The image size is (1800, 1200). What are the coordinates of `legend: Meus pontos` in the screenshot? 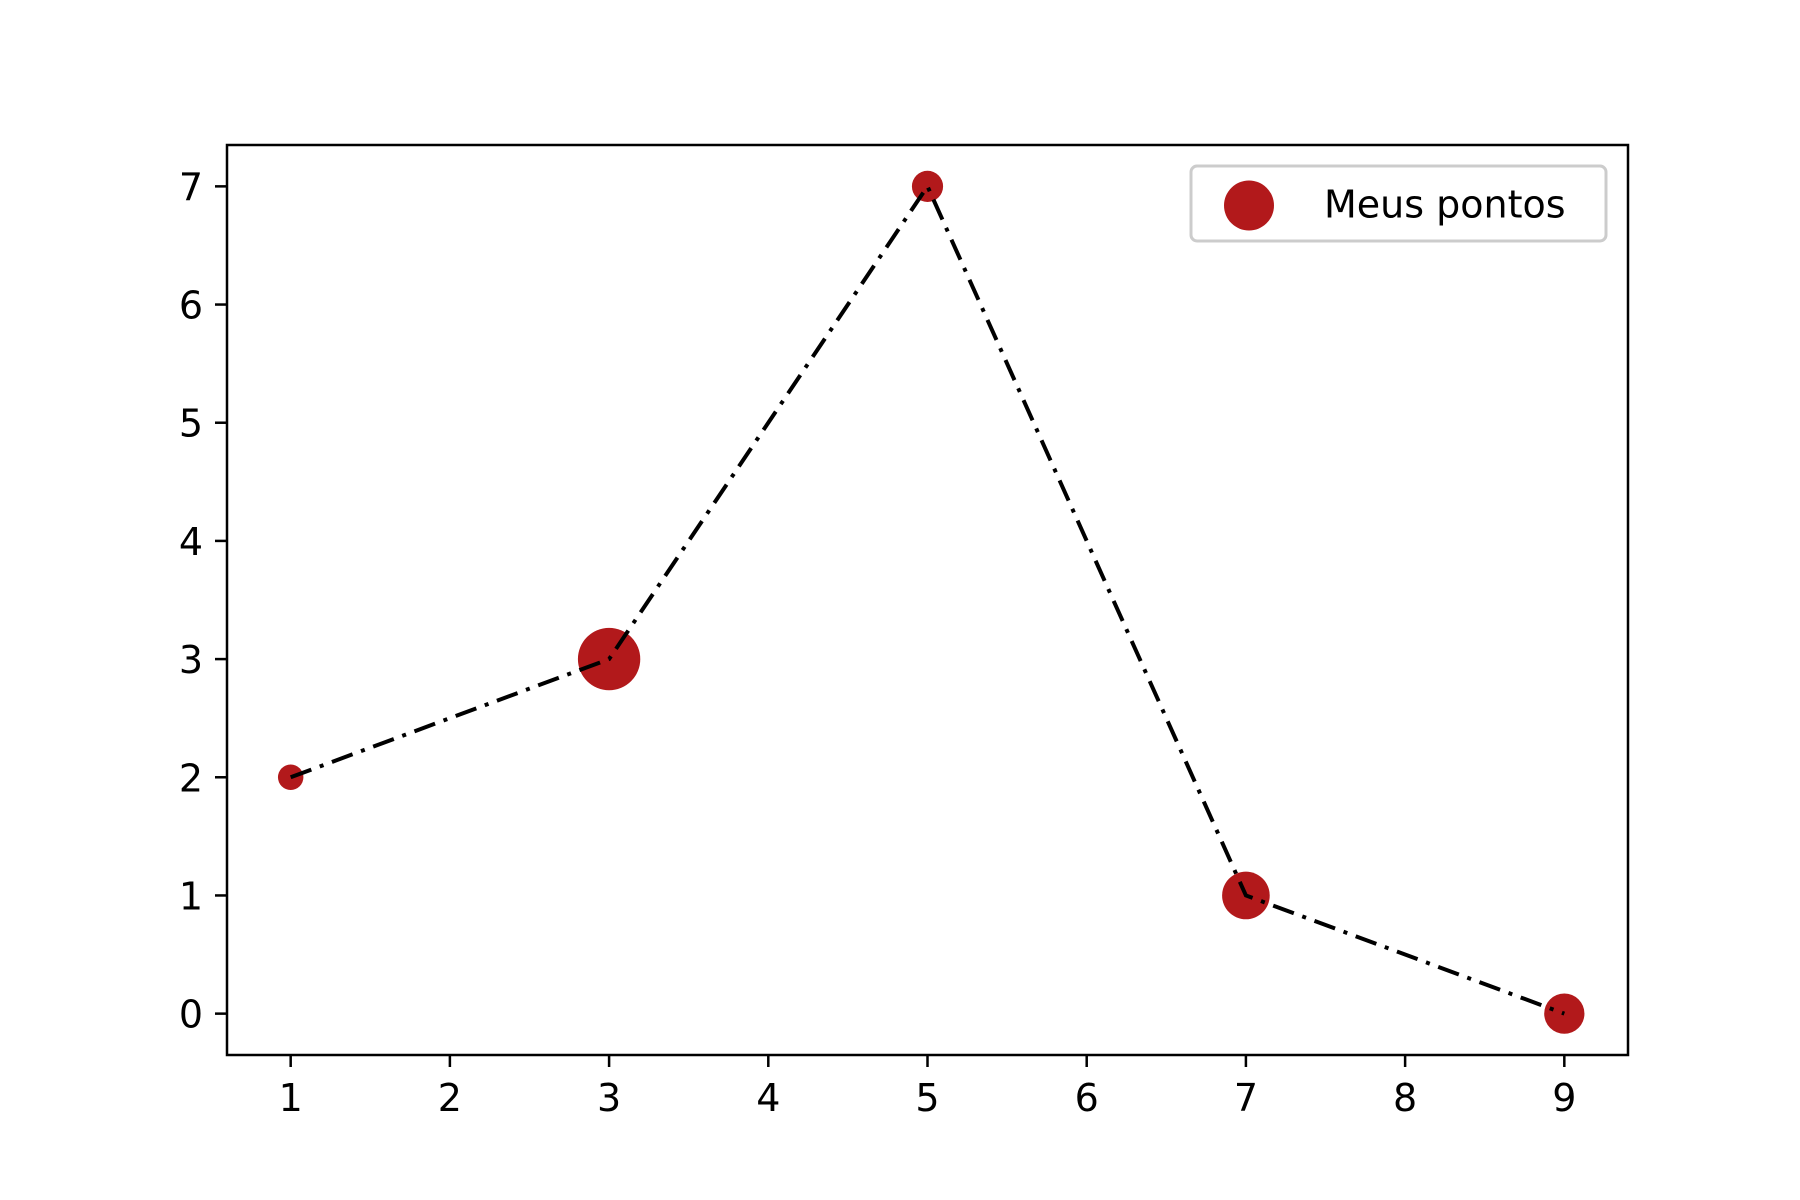 It's located at (1398, 203).